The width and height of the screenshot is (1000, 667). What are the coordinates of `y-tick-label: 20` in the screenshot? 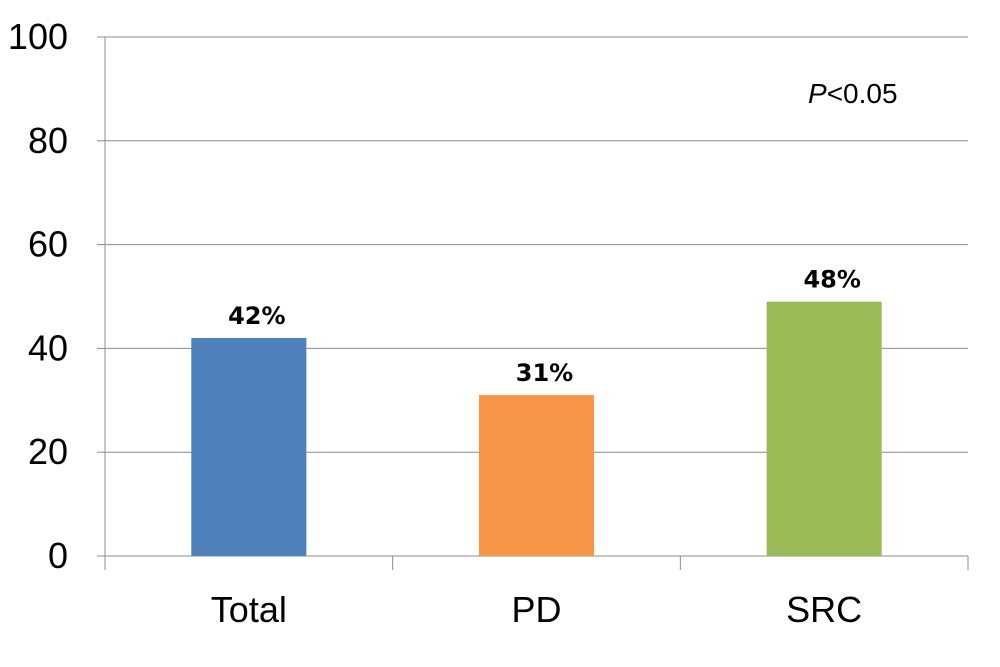 It's located at (48, 451).